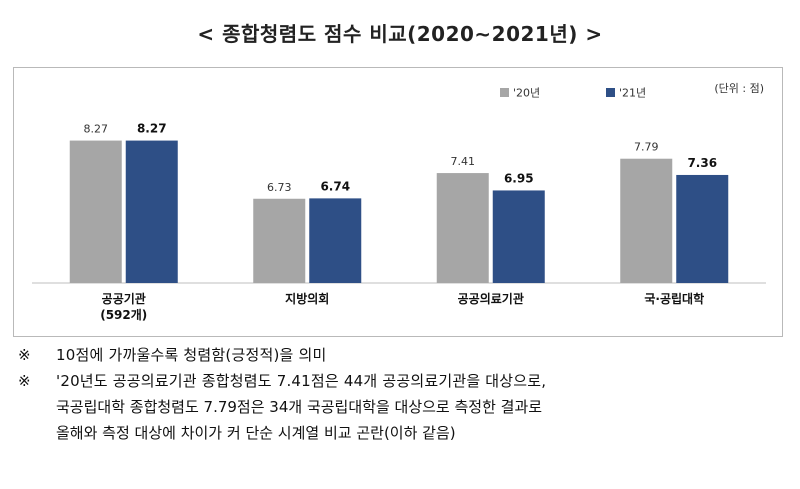 The width and height of the screenshot is (800, 489). What do you see at coordinates (504, 92) in the screenshot?
I see `legend-swatch-2020` at bounding box center [504, 92].